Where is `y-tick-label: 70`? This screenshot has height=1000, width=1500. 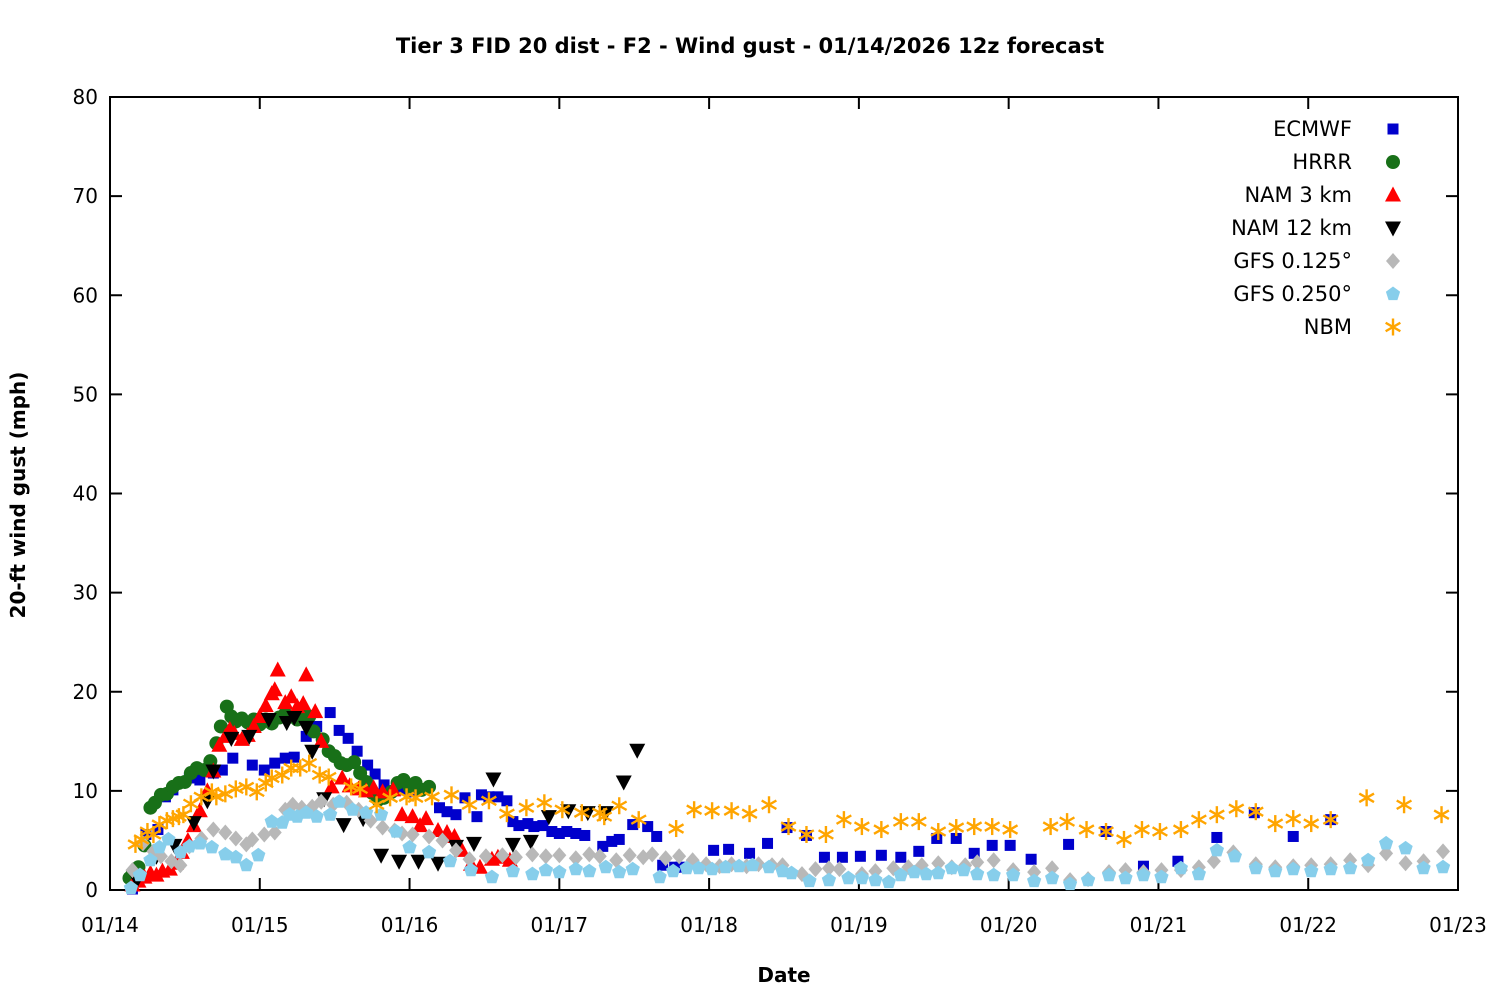
y-tick-label: 70 is located at coordinates (85, 196).